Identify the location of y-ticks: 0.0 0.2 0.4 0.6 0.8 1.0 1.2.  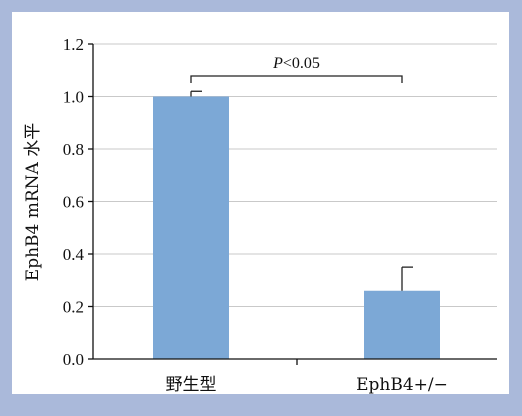
(78, 202).